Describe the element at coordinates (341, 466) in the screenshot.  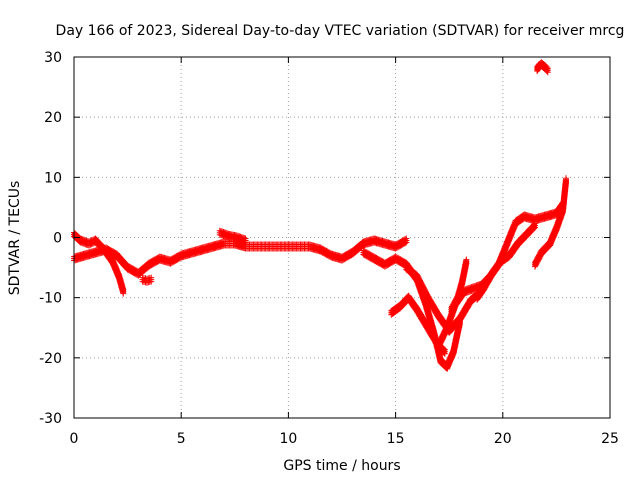
I see `x-axis-label: GPS time / hours` at that location.